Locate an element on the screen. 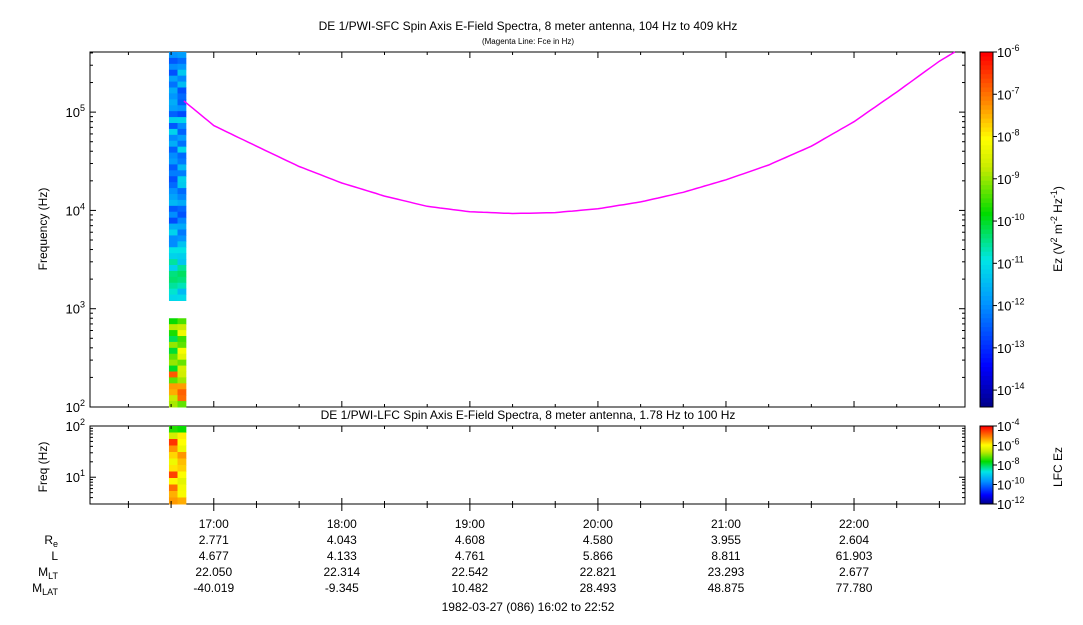 The width and height of the screenshot is (1083, 625). top-colorbar-label: Ez (V2 m-2 Hz-1) is located at coordinates (1057, 229).